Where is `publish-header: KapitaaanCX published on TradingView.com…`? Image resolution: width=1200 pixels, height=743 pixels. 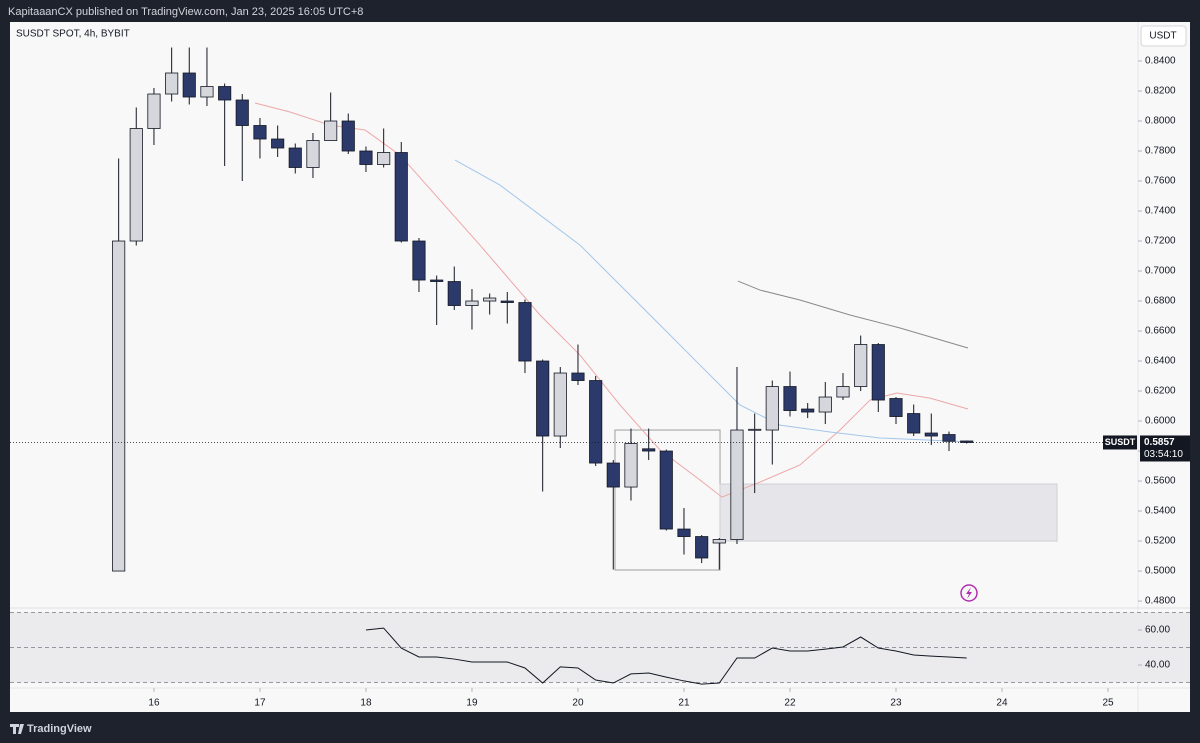 publish-header: KapitaaanCX published on TradingView.com… is located at coordinates (185, 12).